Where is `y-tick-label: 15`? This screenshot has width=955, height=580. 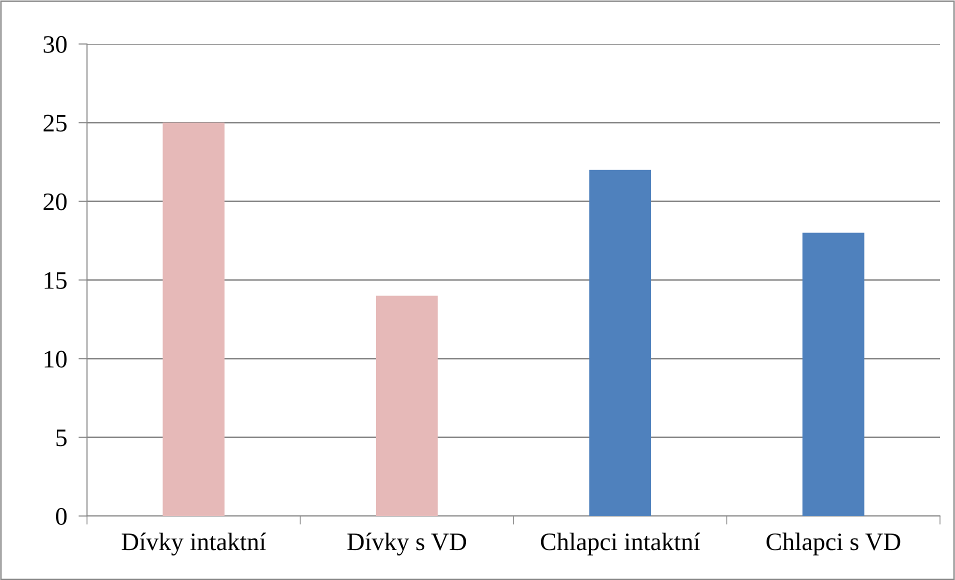
y-tick-label: 15 is located at coordinates (55, 280).